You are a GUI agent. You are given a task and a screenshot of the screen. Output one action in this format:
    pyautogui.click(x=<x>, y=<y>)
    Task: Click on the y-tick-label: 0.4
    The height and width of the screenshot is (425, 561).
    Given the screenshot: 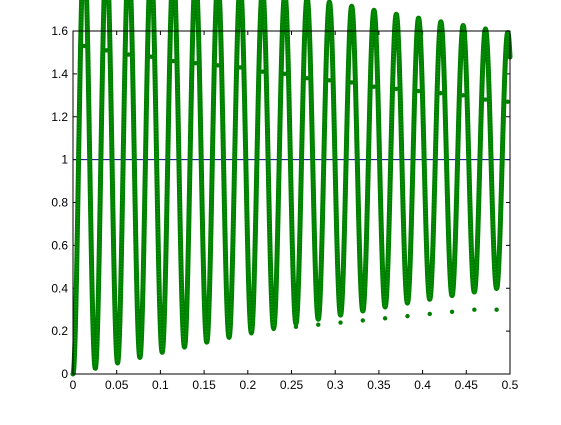 What is the action you would take?
    pyautogui.click(x=59, y=288)
    